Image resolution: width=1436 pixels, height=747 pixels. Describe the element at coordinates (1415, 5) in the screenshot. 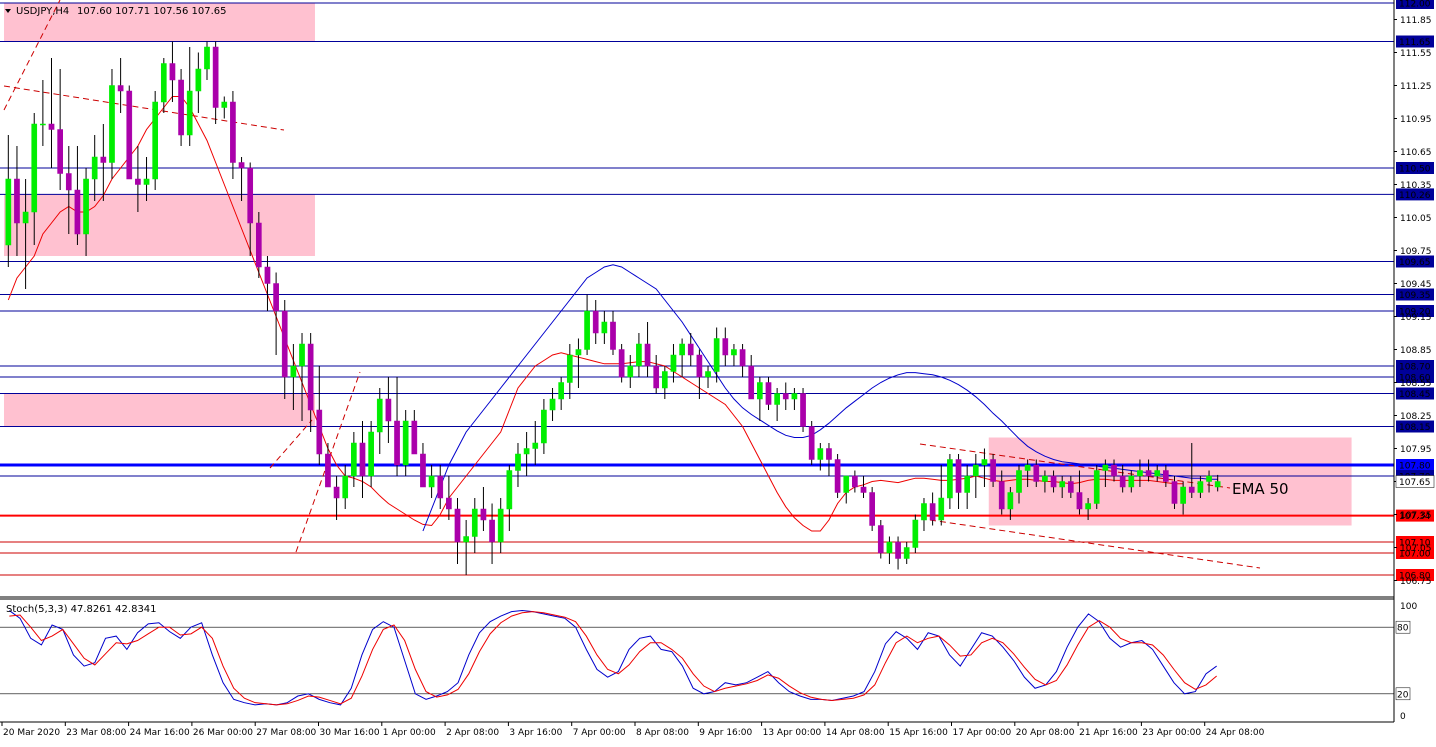

I see `level-tag-label-0: 112.00` at that location.